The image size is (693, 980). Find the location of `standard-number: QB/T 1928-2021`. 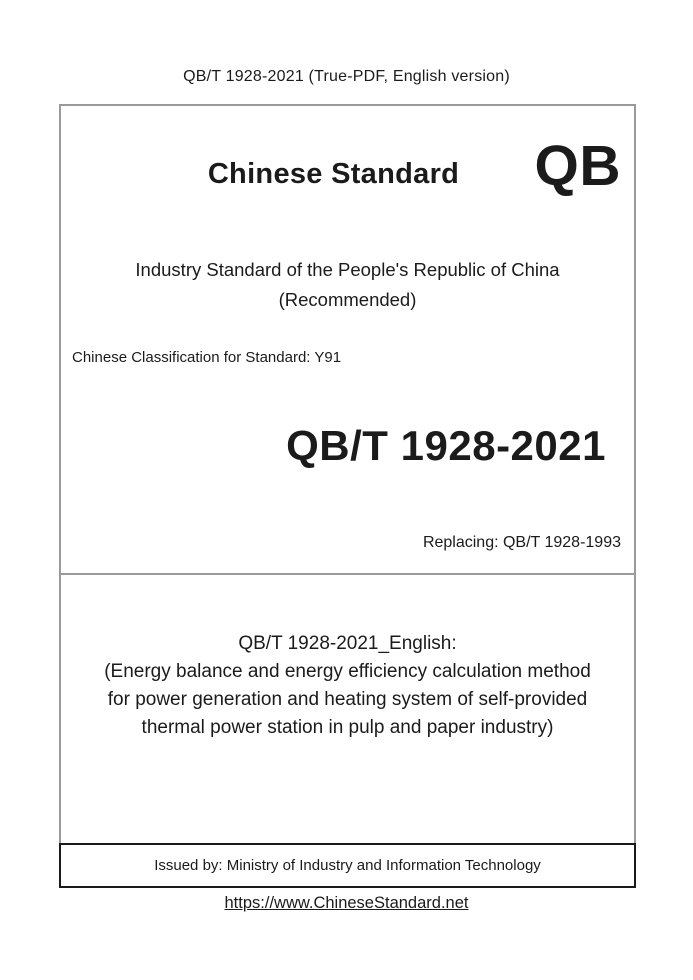

standard-number: QB/T 1928-2021 is located at coordinates (446, 445).